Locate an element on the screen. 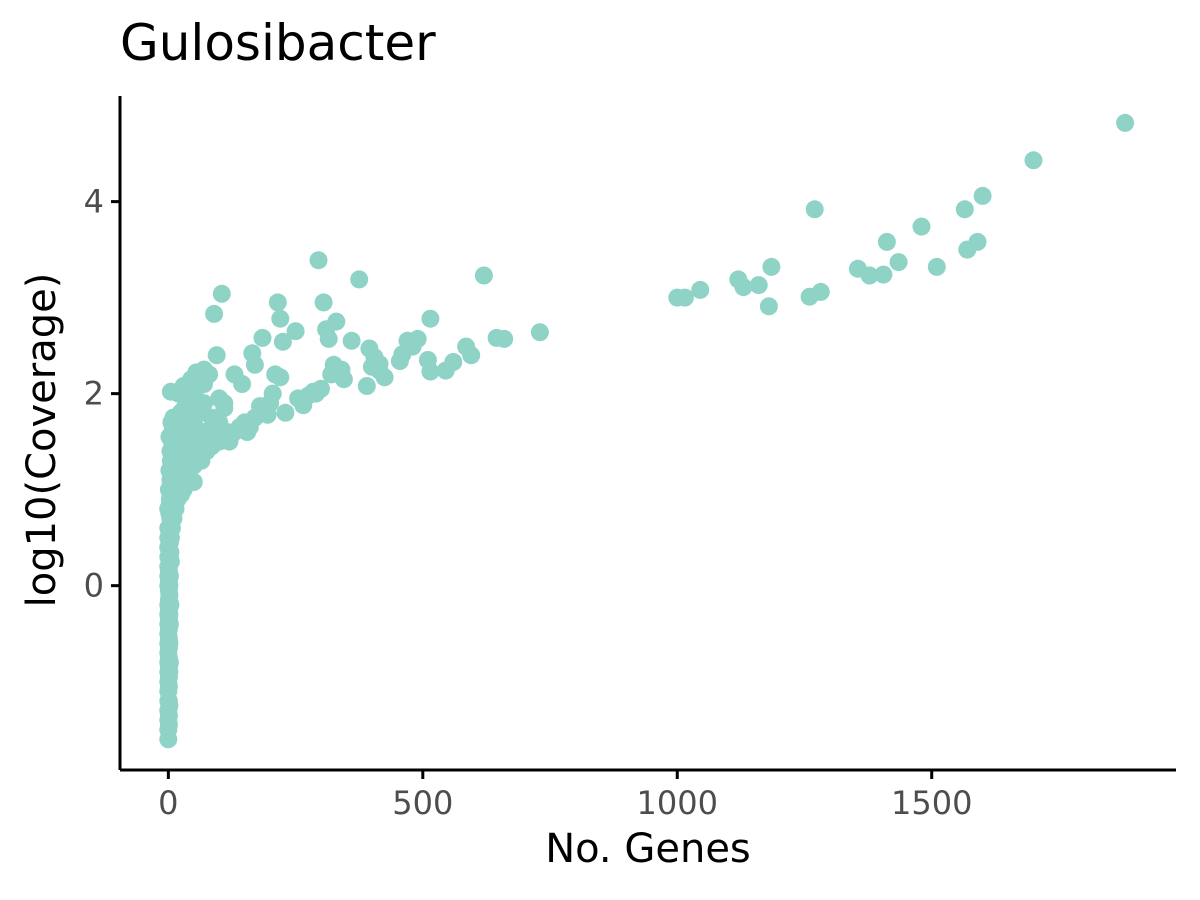  y-tick-label: 2 is located at coordinates (94, 394).